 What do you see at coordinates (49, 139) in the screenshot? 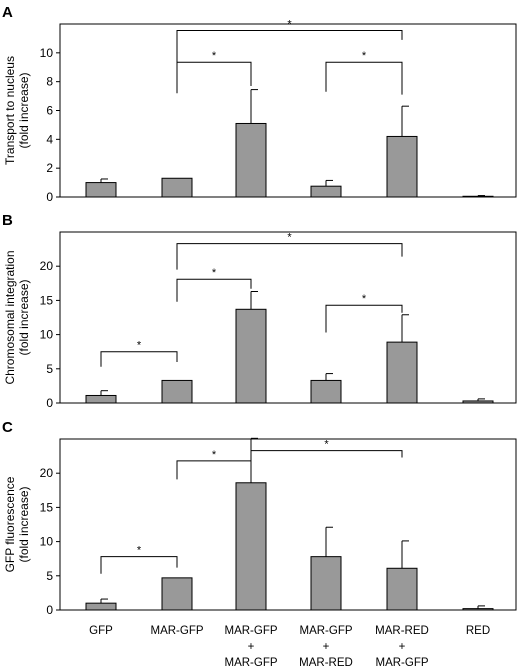
I see `y-tick-label: 4` at bounding box center [49, 139].